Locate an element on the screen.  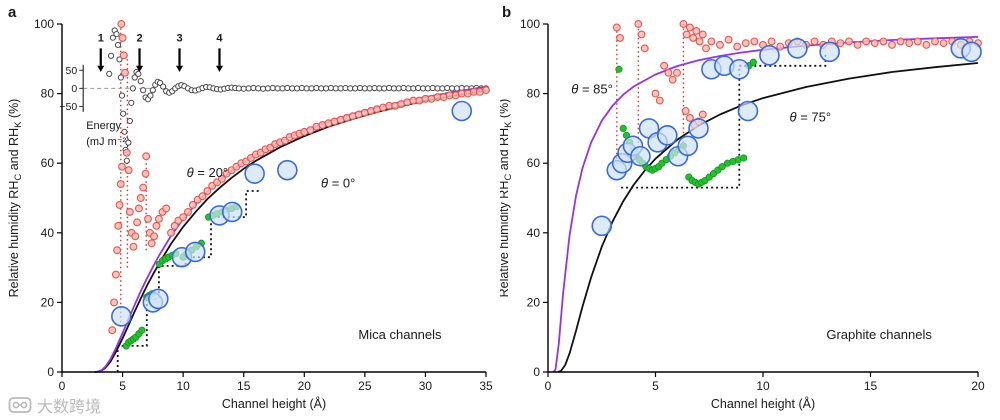
channel-type-label: Mica channels is located at coordinates (400, 334).